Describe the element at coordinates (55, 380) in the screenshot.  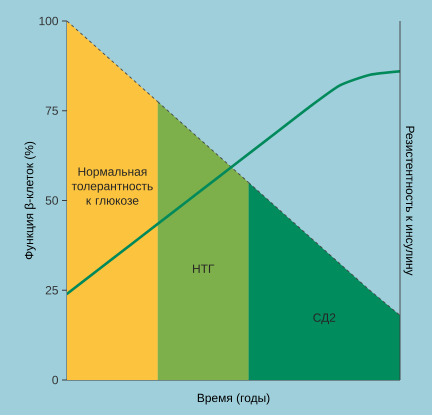
I see `y-tick-label: 0` at that location.